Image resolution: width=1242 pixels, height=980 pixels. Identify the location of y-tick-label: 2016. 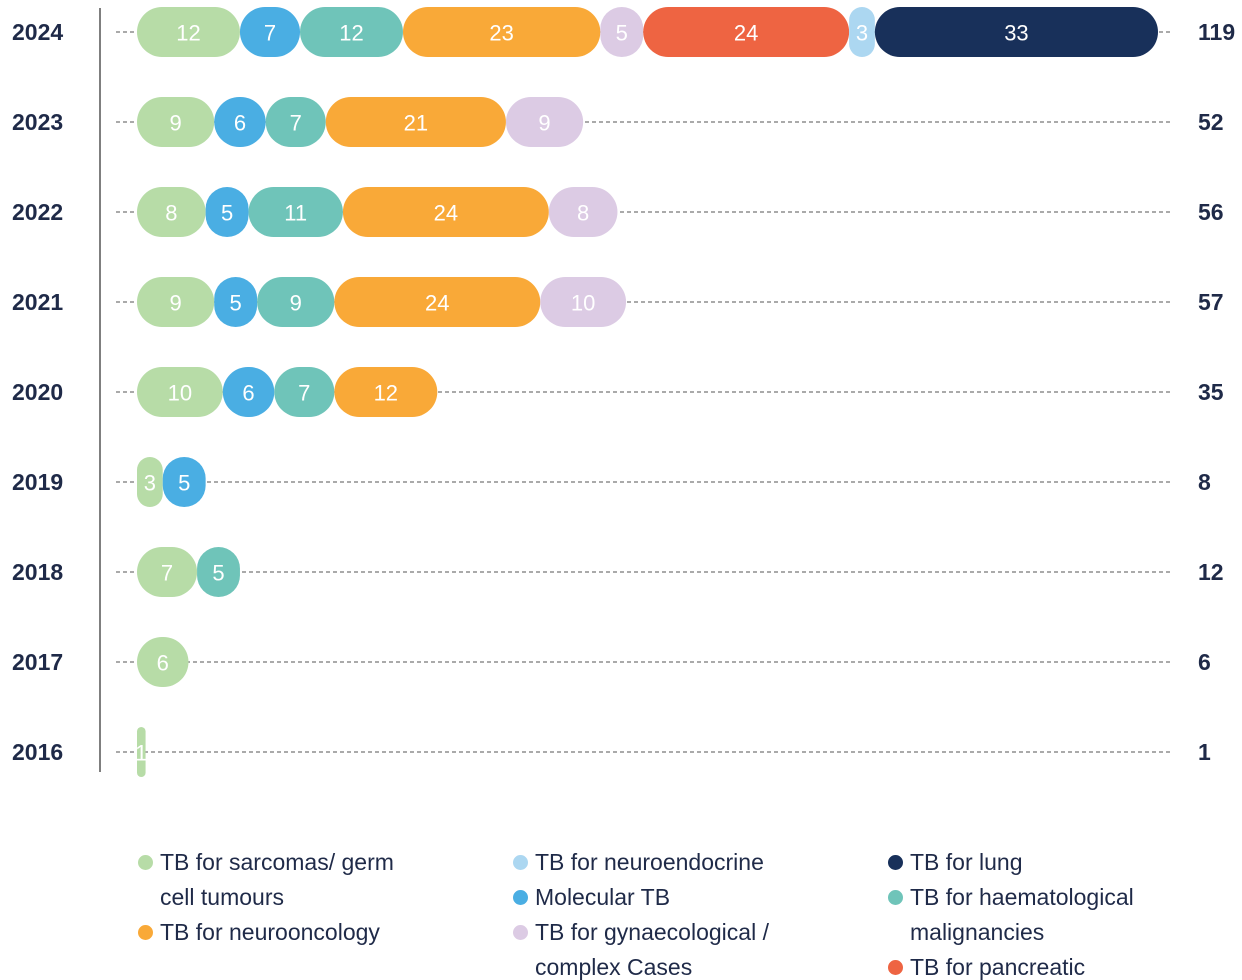
(37, 752).